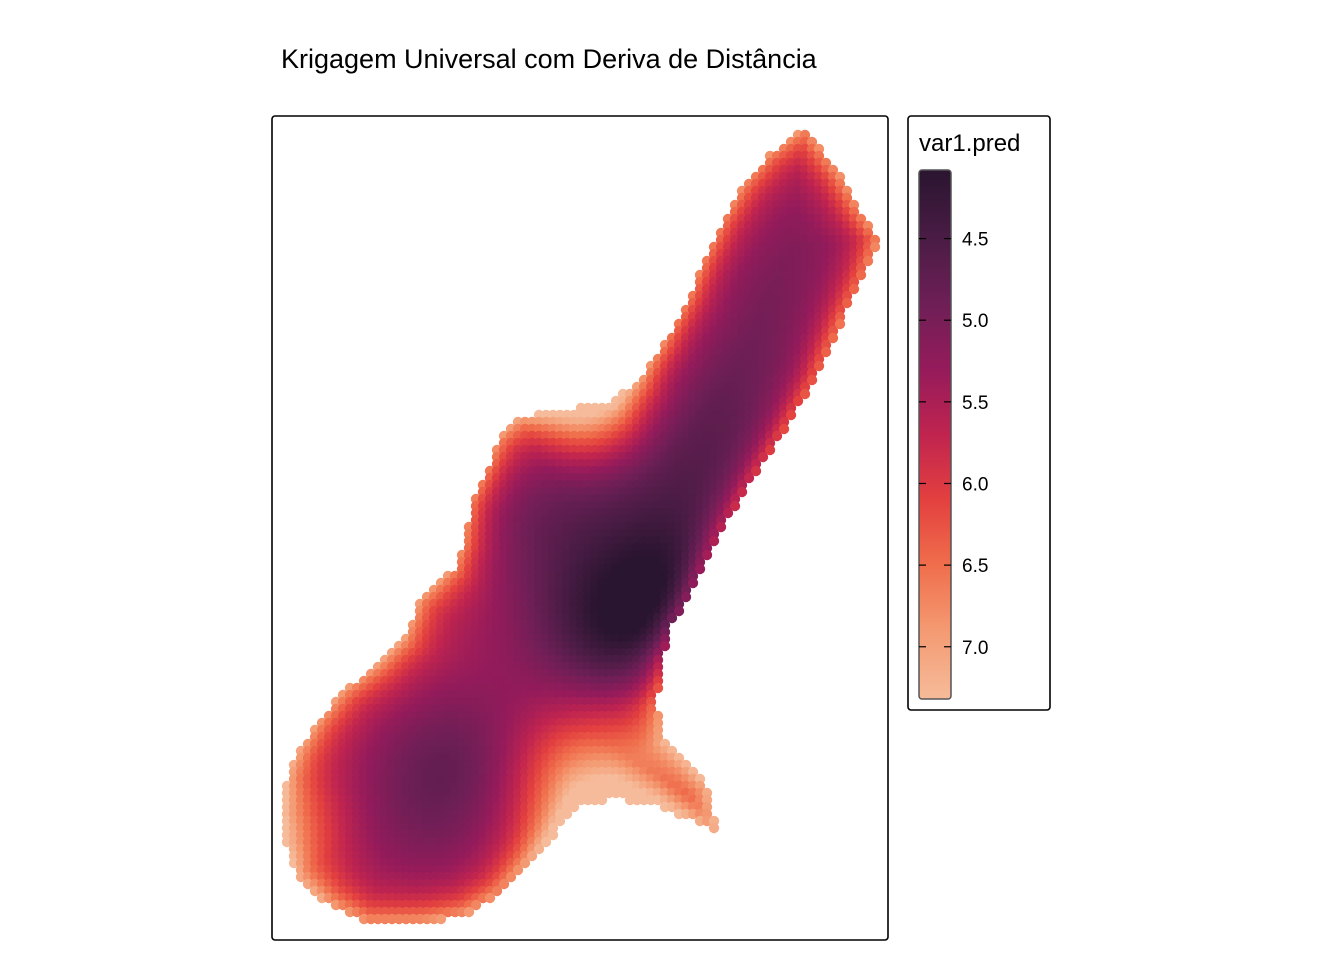 This screenshot has width=1344, height=960. I want to click on legend-tick-label: 6.0, so click(975, 484).